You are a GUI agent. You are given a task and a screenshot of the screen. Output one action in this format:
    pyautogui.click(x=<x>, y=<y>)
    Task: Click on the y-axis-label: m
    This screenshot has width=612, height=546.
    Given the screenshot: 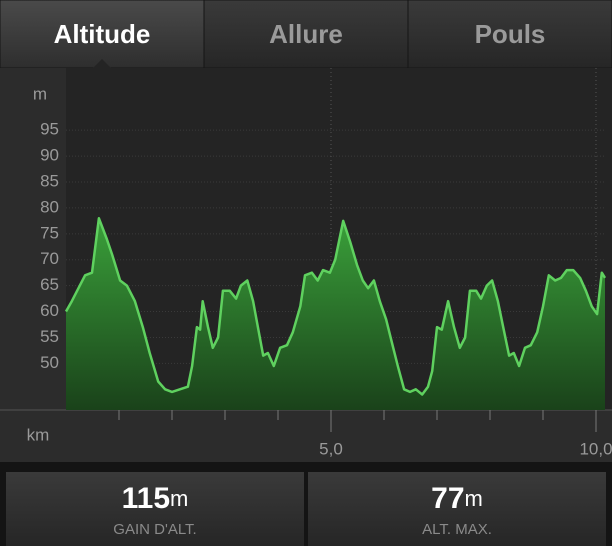 What is the action you would take?
    pyautogui.click(x=40, y=93)
    